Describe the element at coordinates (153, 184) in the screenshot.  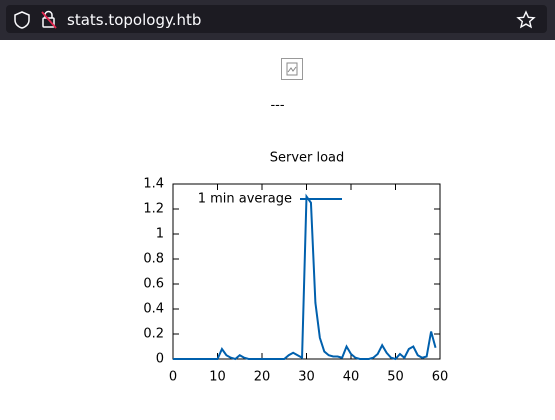
I see `y-tick-label: 1.4` at that location.